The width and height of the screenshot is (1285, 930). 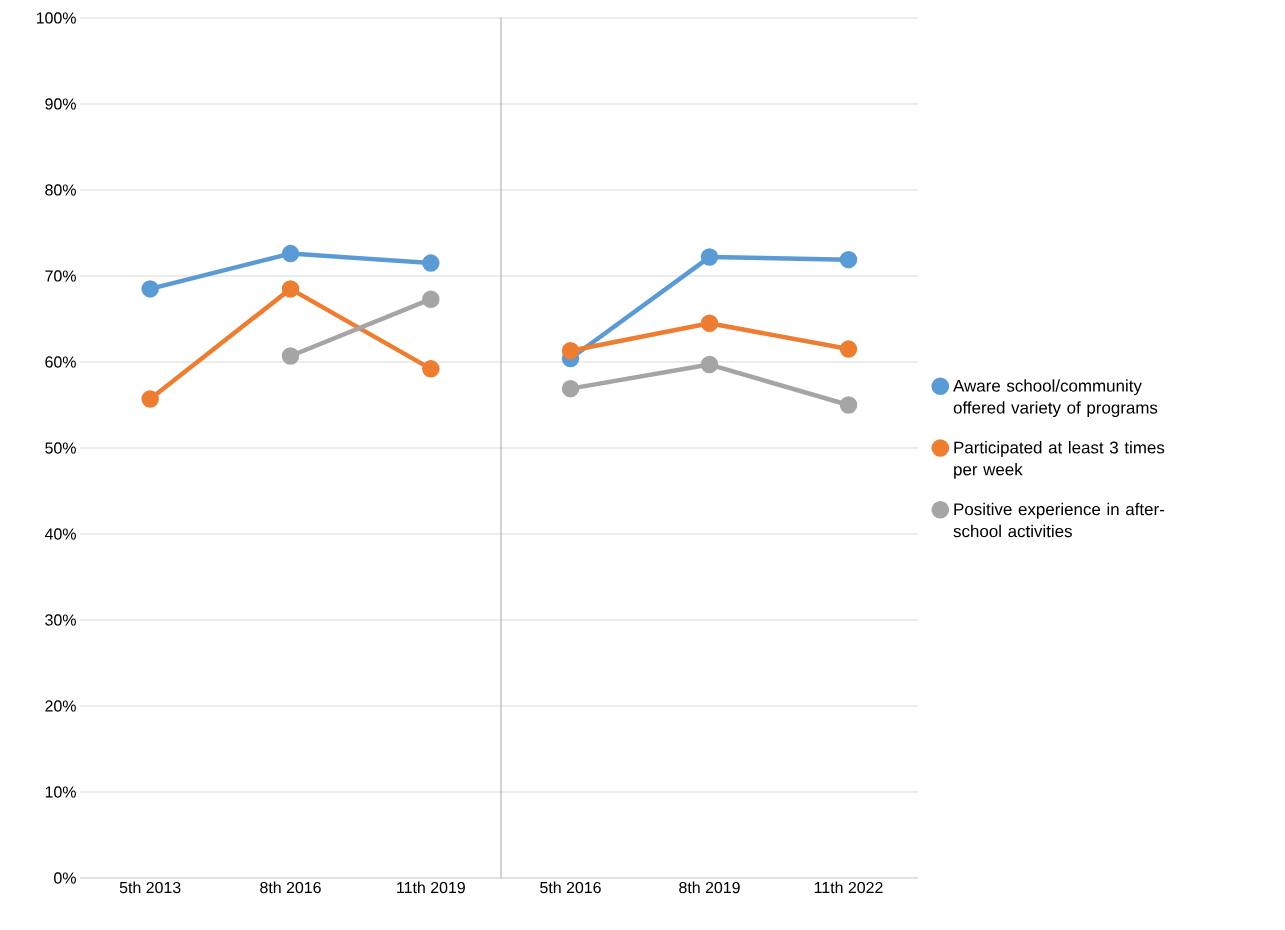 I want to click on y-tick-label: 70%, so click(x=60, y=276).